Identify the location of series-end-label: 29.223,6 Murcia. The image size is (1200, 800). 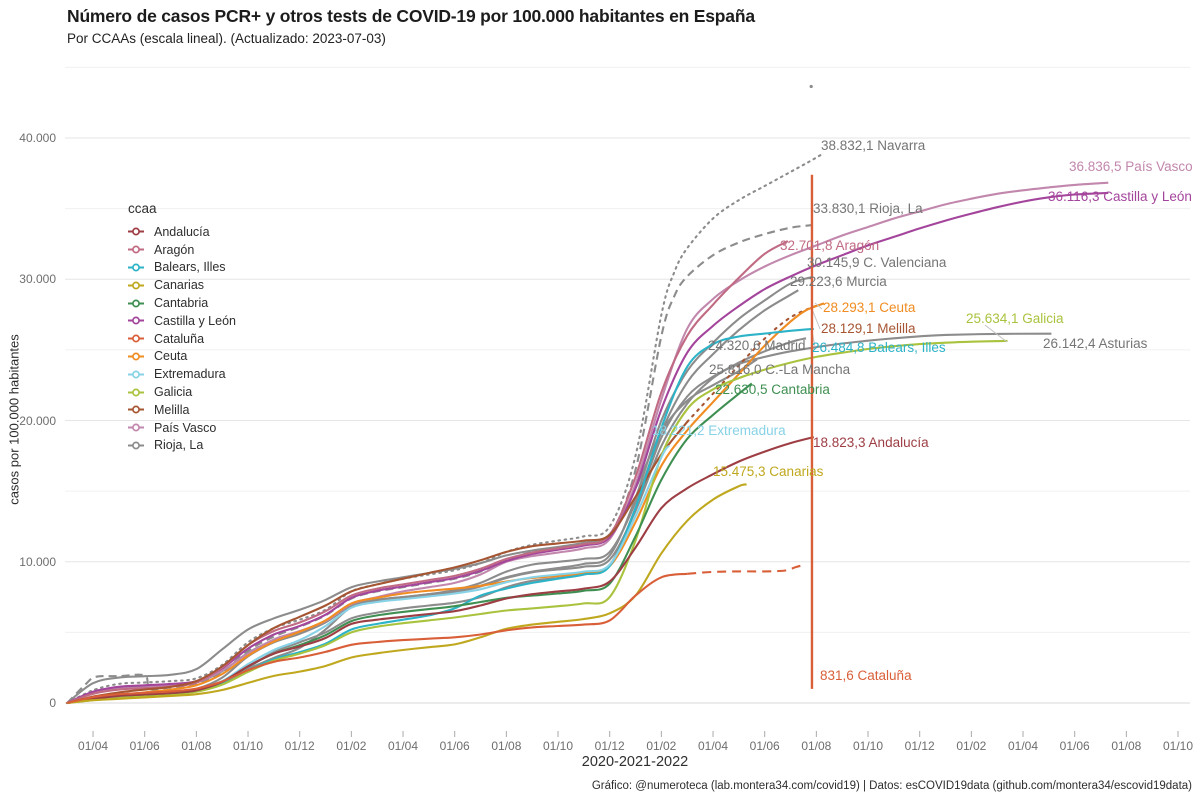
(838, 281).